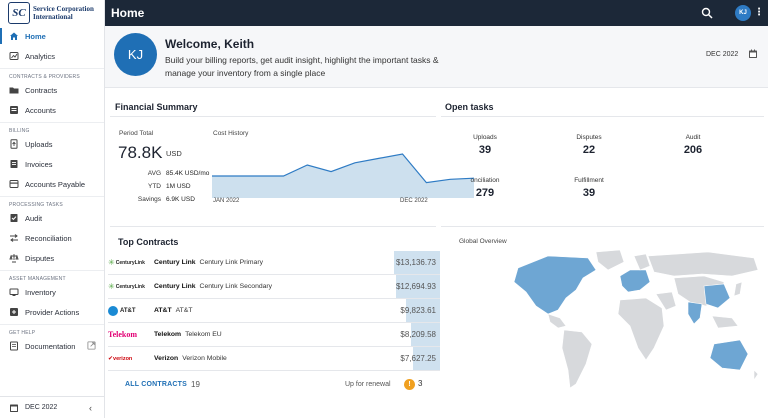  I want to click on task-uploads-label: Uploads, so click(485, 137).